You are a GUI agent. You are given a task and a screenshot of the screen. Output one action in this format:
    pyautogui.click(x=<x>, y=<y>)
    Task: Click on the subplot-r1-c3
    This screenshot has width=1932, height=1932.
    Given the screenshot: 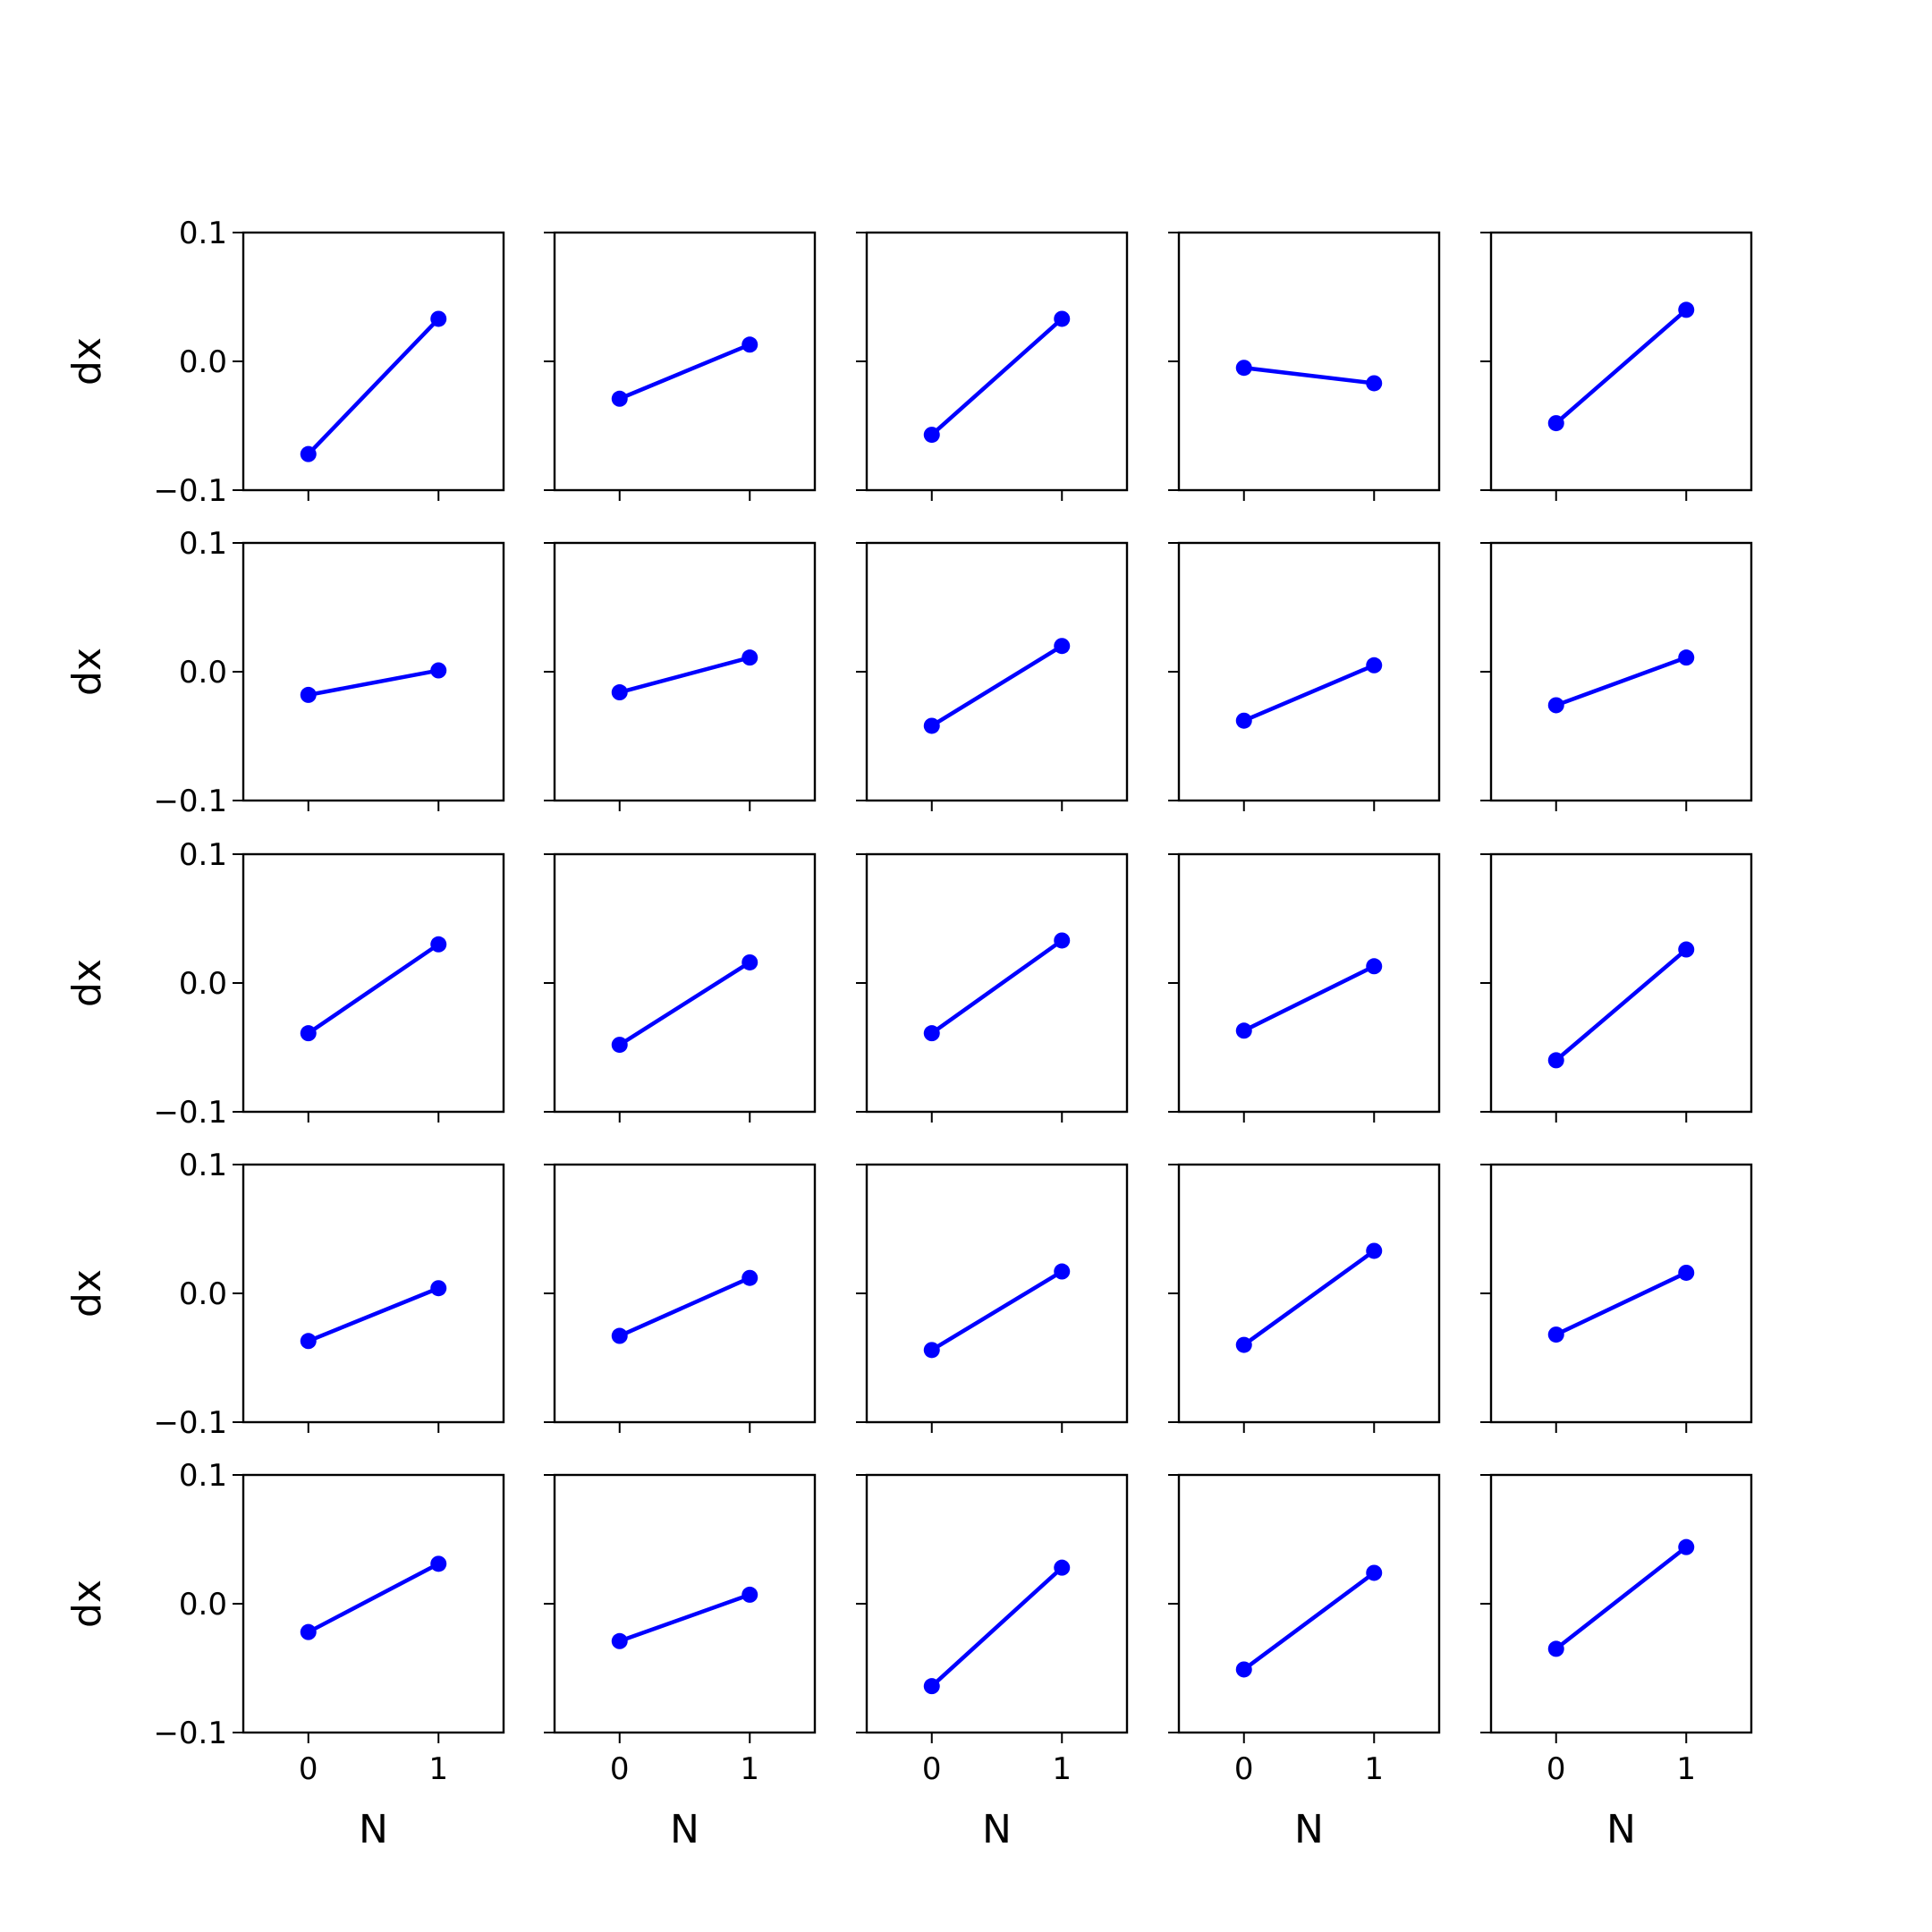 What is the action you would take?
    pyautogui.click(x=992, y=366)
    